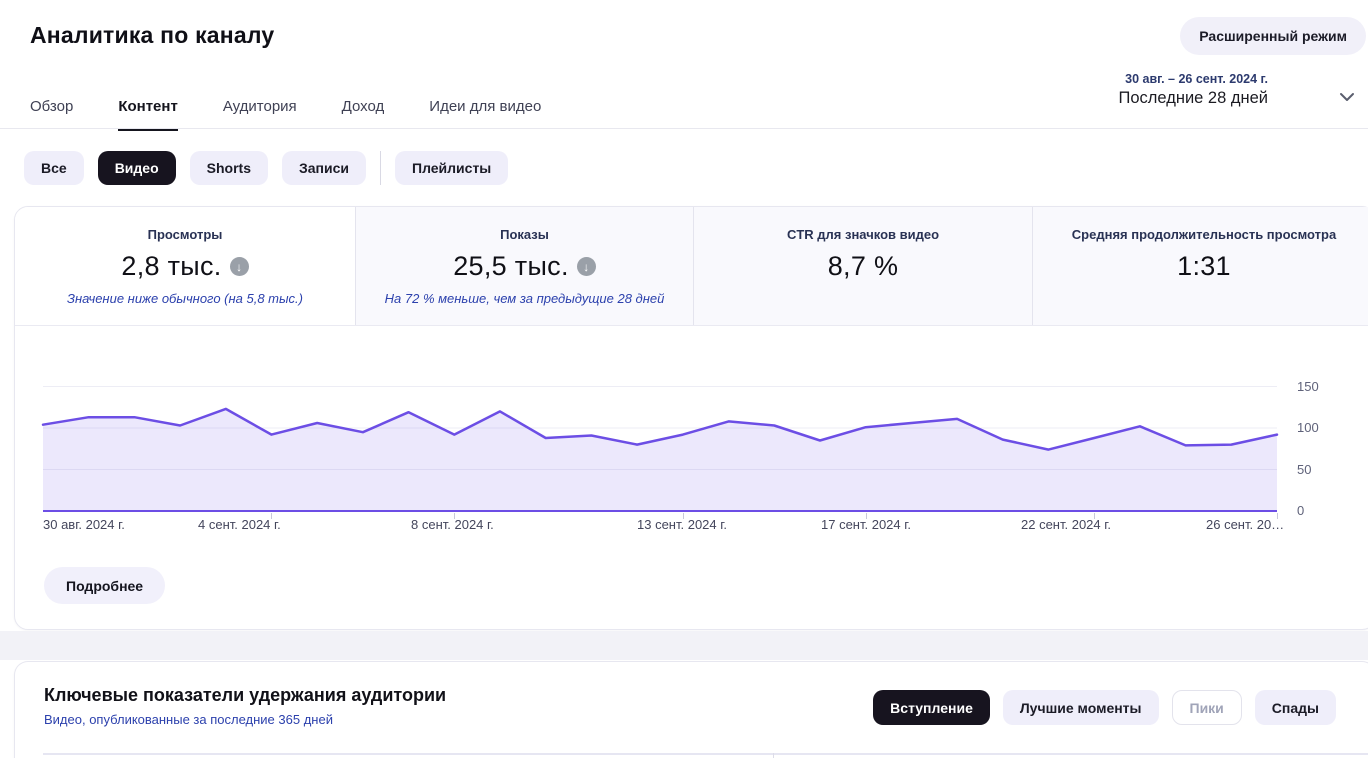  Describe the element at coordinates (84, 524) in the screenshot. I see `x-axis-label: 30 авг. 2024 г.` at that location.